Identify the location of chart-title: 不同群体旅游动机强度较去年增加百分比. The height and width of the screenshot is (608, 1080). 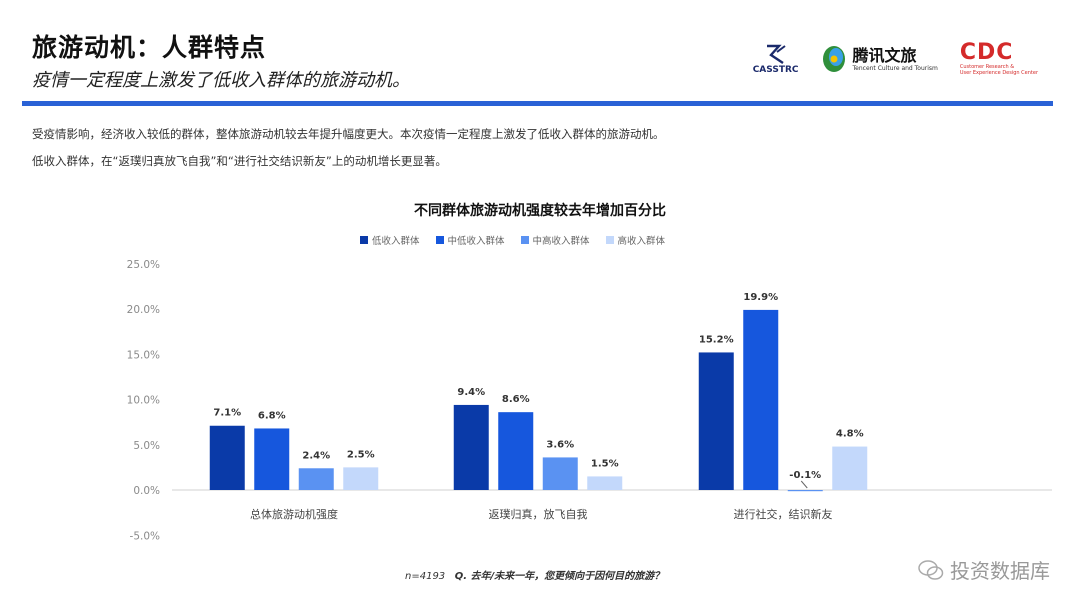
(540, 211).